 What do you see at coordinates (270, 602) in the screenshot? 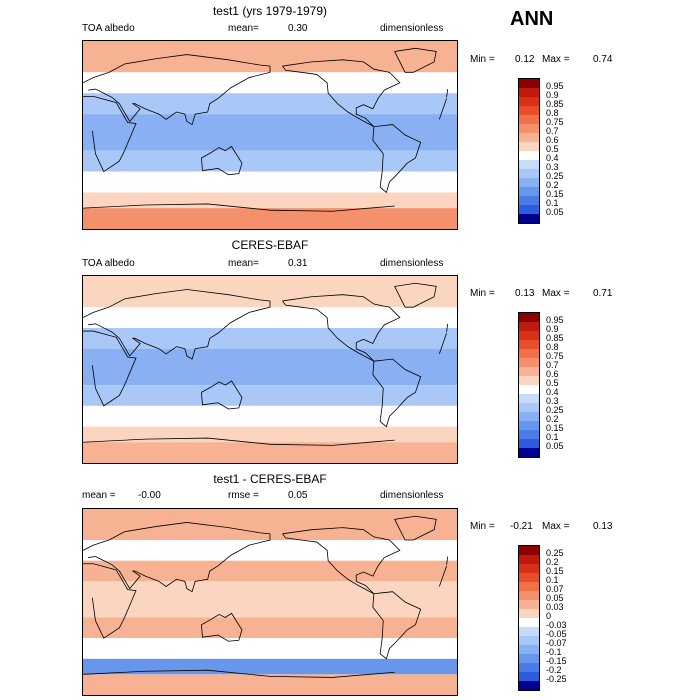
I see `panel-3-map` at bounding box center [270, 602].